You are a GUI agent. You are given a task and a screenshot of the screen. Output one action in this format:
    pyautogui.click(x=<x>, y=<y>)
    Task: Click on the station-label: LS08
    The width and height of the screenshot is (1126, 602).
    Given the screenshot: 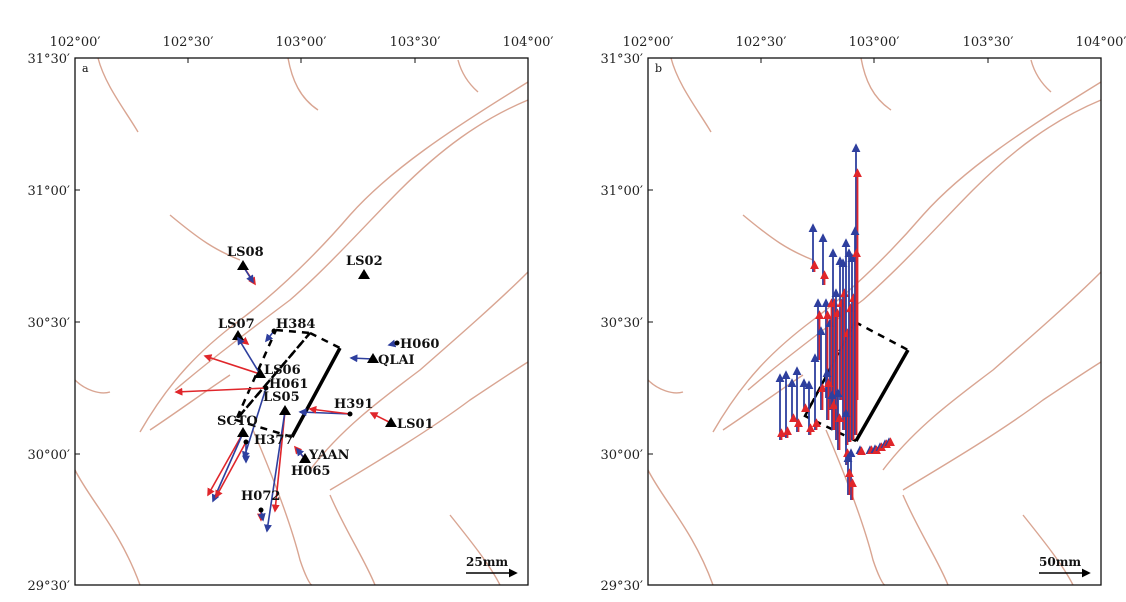 What is the action you would take?
    pyautogui.click(x=245, y=252)
    